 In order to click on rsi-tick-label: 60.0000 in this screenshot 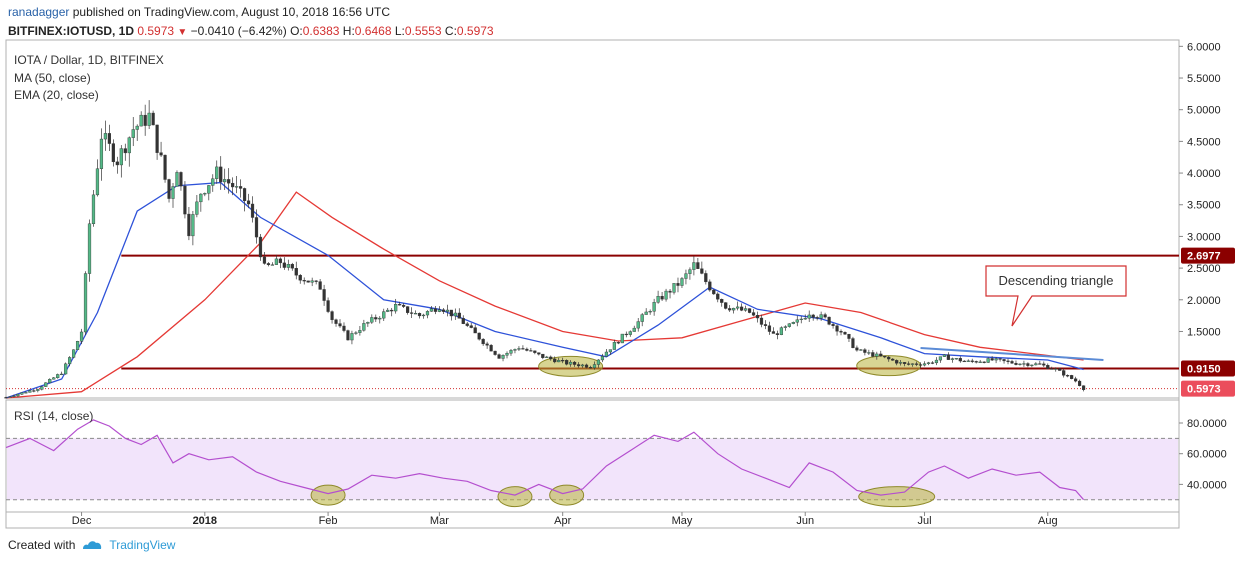, I will do `click(1207, 455)`.